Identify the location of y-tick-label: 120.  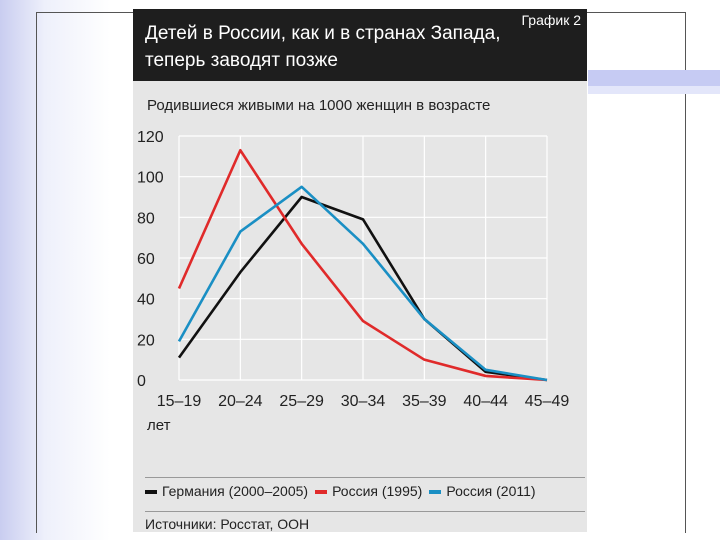
(150, 137).